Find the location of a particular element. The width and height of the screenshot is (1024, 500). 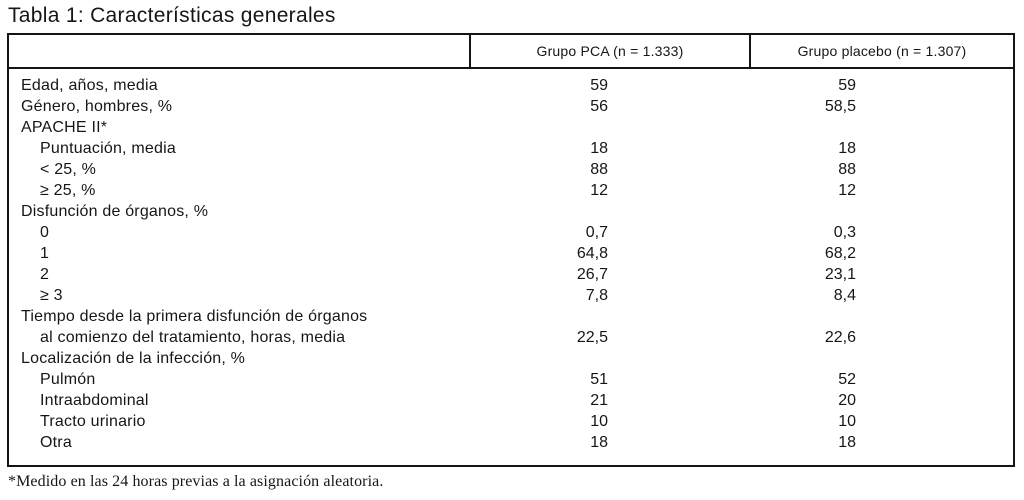

row-label: Pulmón is located at coordinates (68, 379).